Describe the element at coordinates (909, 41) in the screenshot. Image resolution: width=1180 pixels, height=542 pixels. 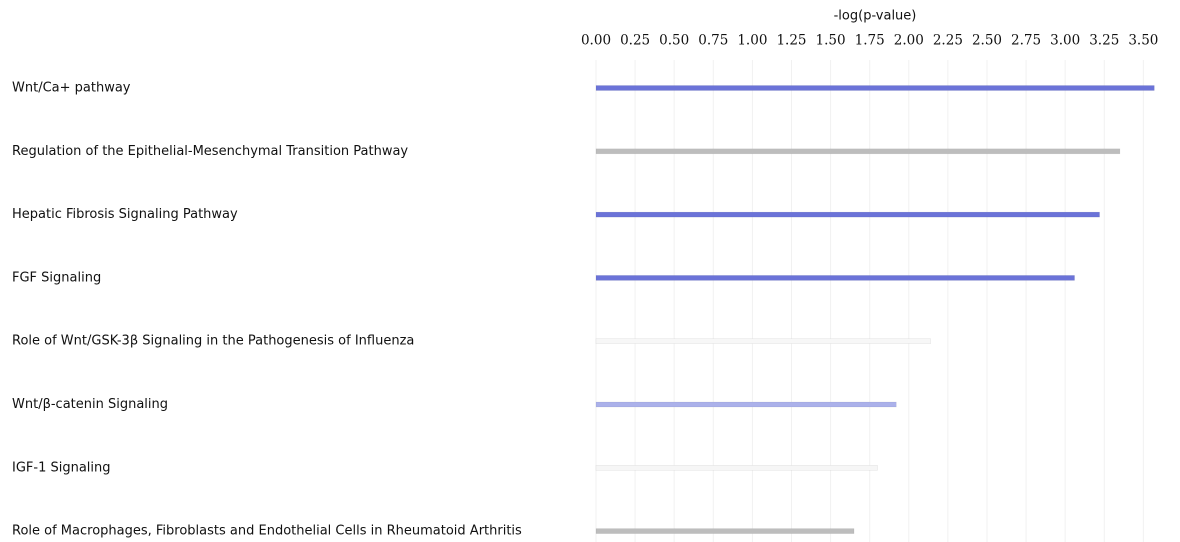
I see `x-tick-label: 2.00` at that location.